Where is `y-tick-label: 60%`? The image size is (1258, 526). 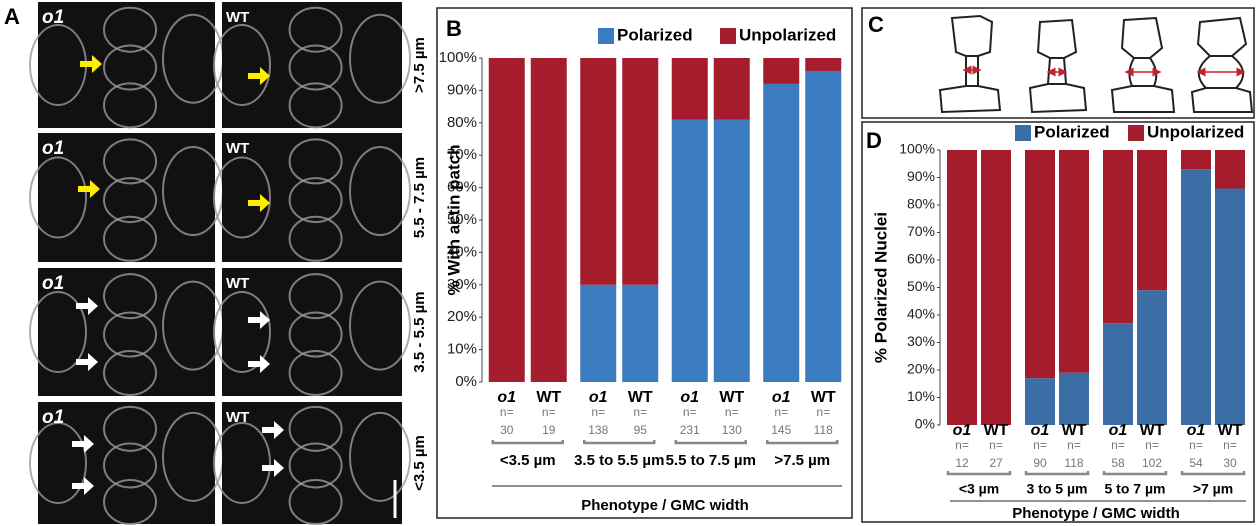
y-tick-label: 60% is located at coordinates (462, 187).